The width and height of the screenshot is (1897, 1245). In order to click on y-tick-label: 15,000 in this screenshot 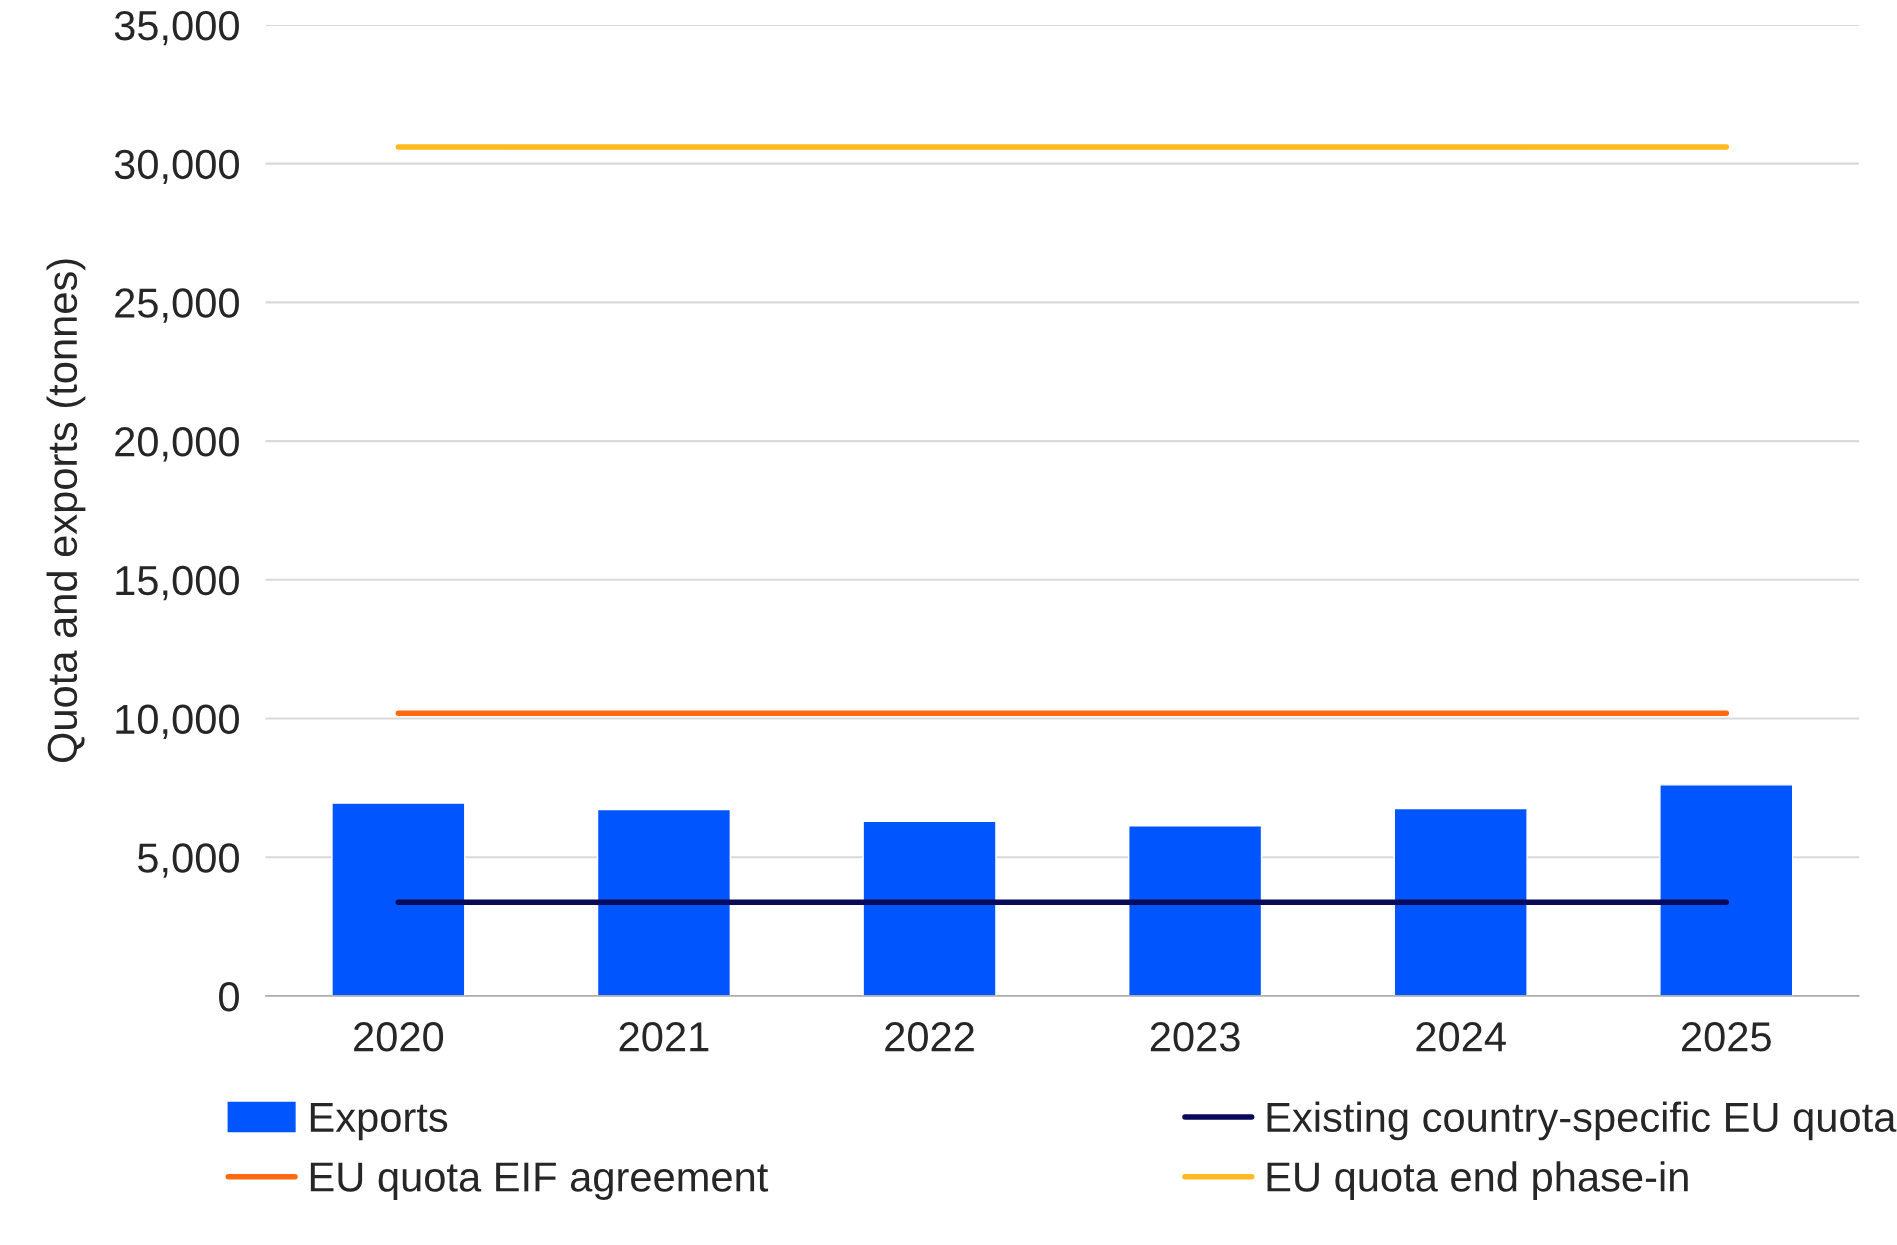, I will do `click(177, 583)`.